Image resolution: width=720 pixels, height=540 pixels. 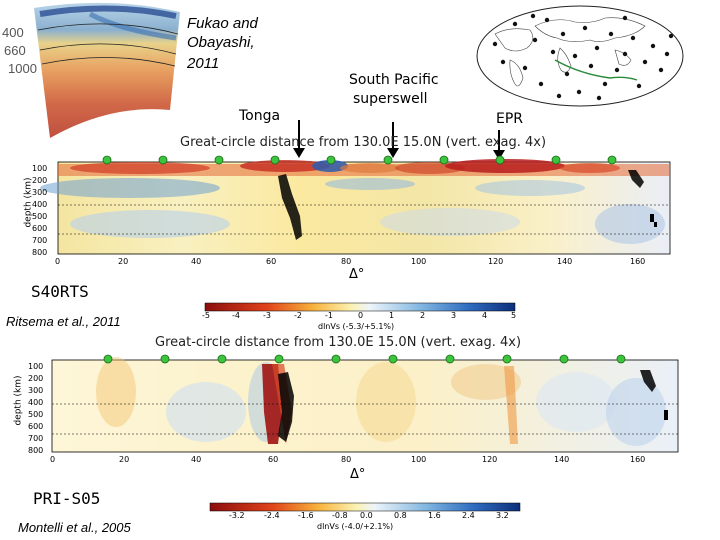 I want to click on panel2-cb-tick: -1.6, so click(x=306, y=515).